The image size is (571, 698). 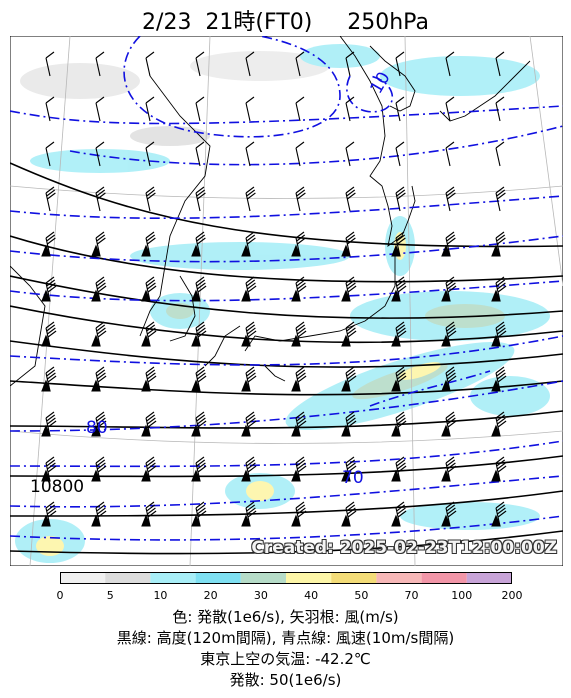 What do you see at coordinates (411, 595) in the screenshot?
I see `colorbar-tick-label: 70` at bounding box center [411, 595].